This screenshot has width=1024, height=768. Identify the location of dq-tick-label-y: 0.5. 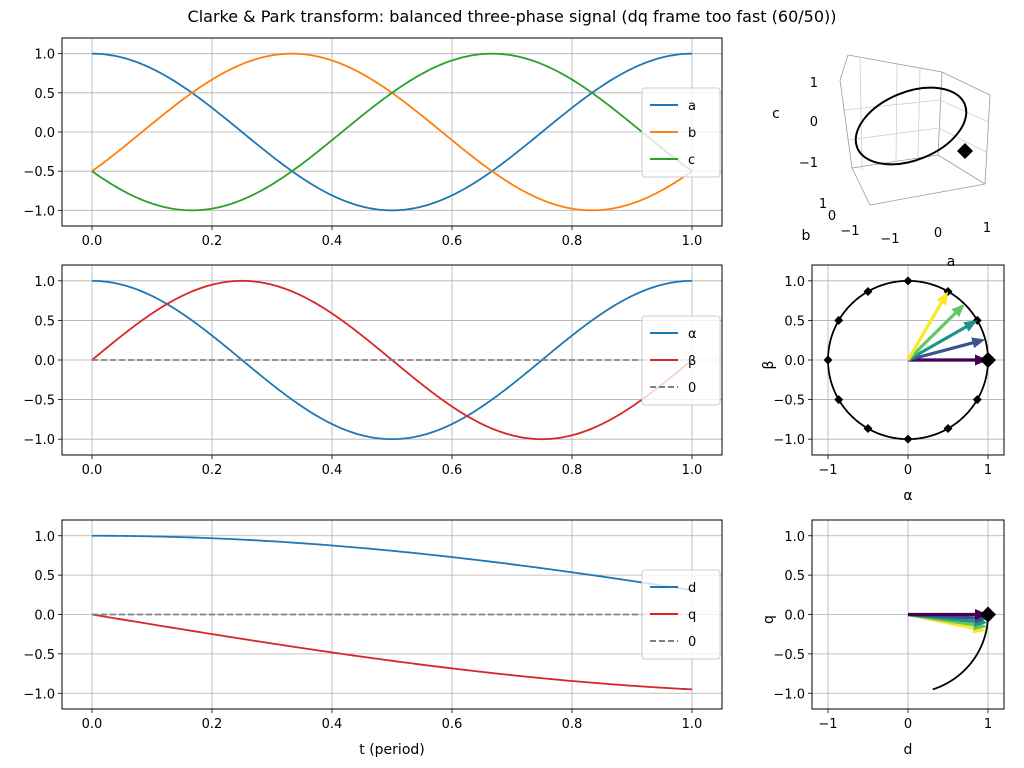
(44, 576).